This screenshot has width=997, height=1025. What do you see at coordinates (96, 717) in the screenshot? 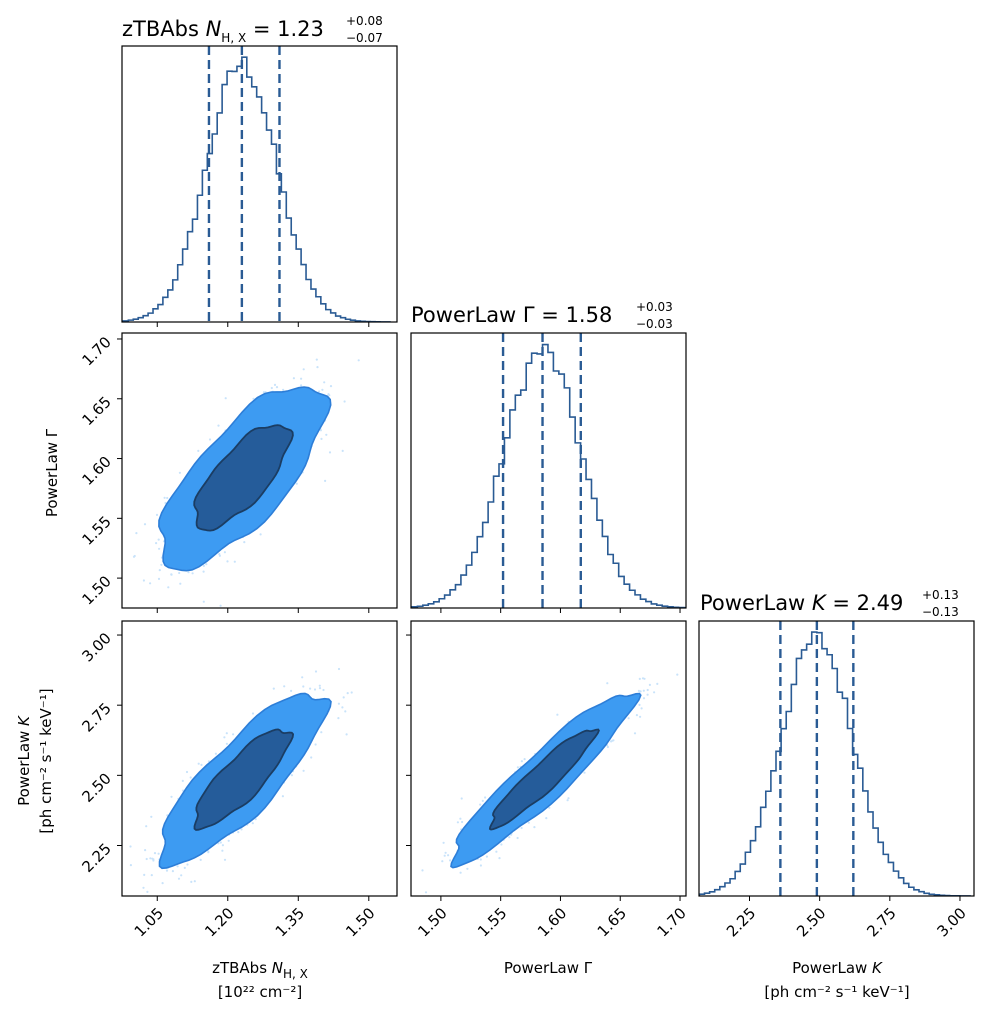
I see `ytick-label: 2.75` at bounding box center [96, 717].